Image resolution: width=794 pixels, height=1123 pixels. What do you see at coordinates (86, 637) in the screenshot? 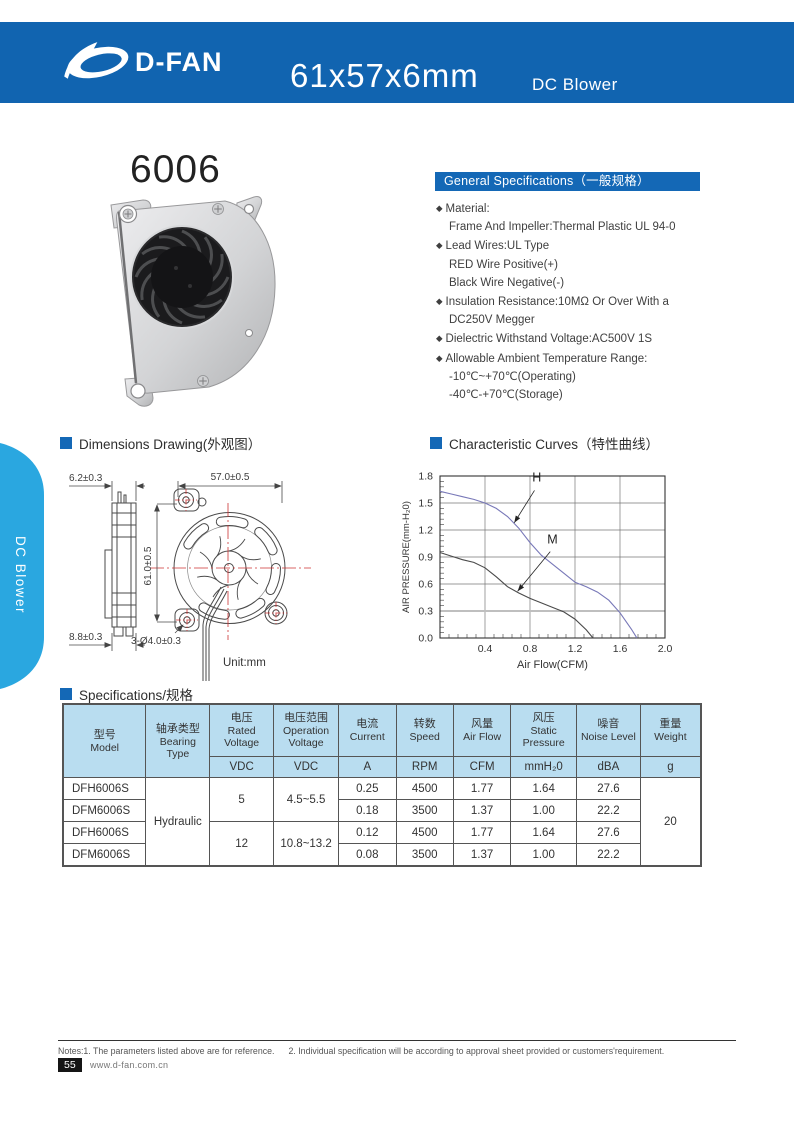
I see `dim-side-bottom-label: 8.8±0.3` at bounding box center [86, 637].